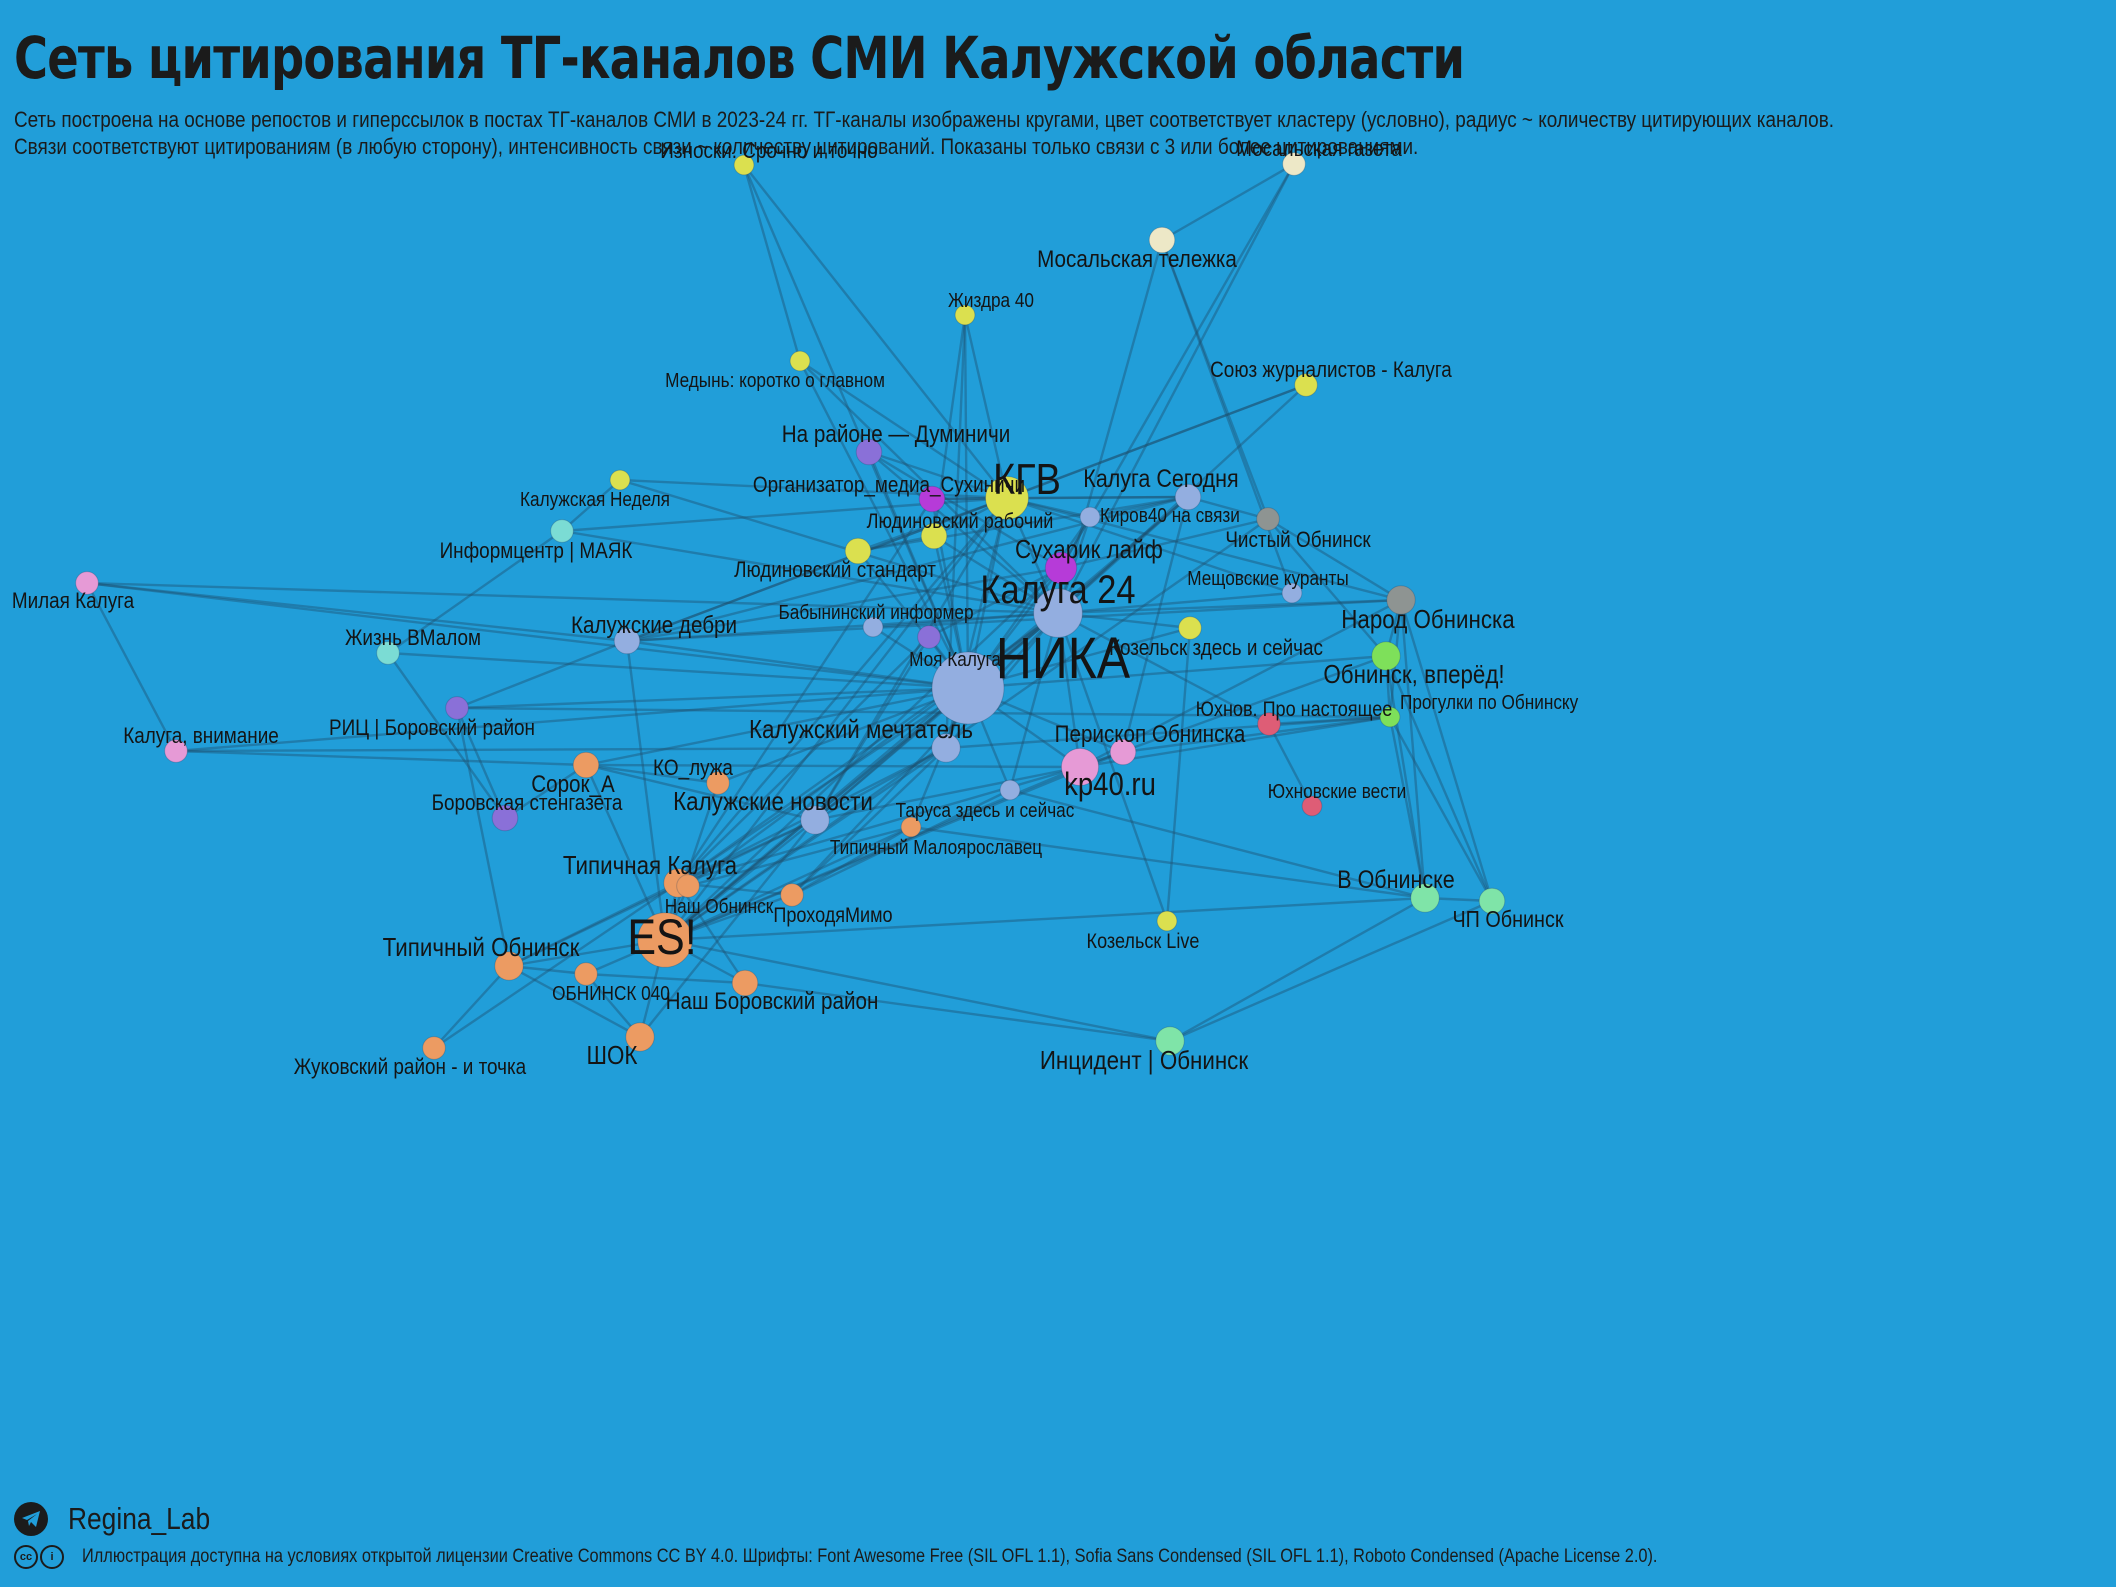 This screenshot has width=2116, height=1587. What do you see at coordinates (1170, 1041) in the screenshot?
I see `node-incident` at bounding box center [1170, 1041].